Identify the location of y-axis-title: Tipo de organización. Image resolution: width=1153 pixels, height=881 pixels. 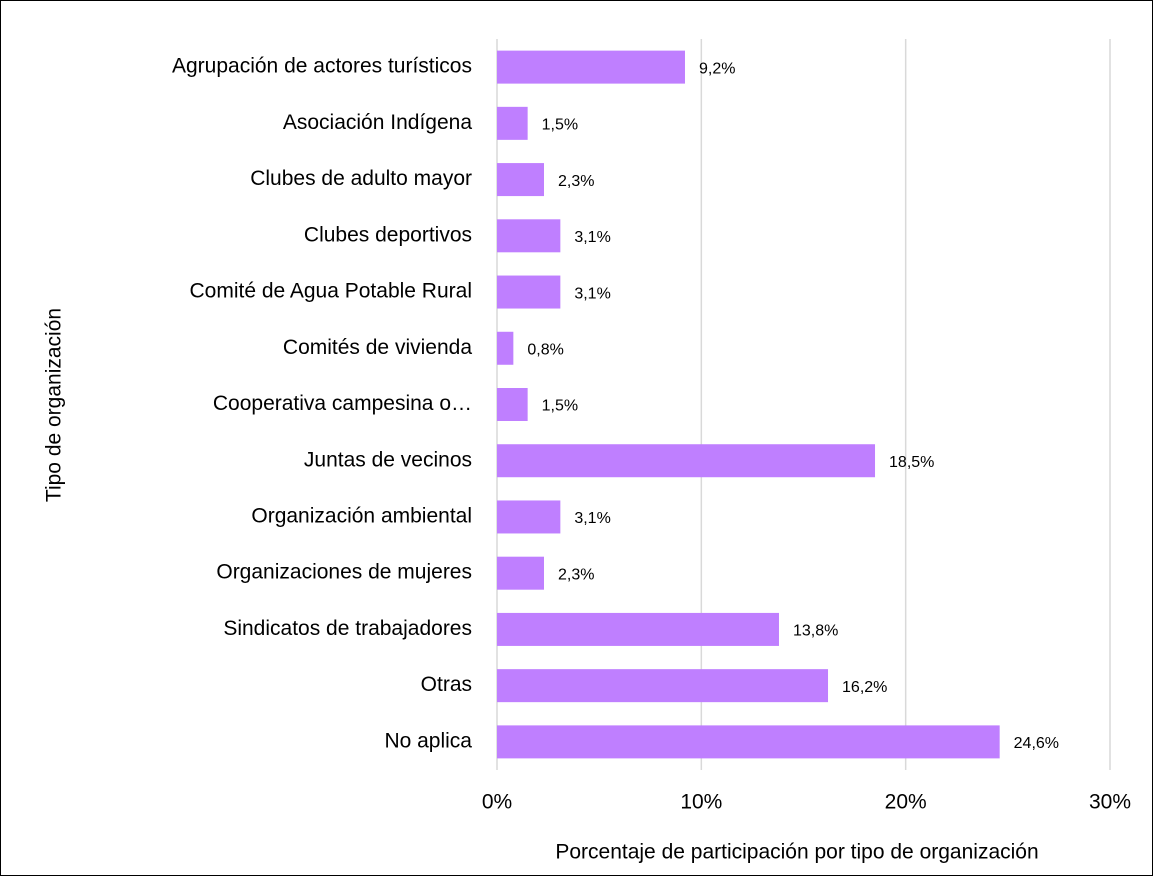
(54, 405).